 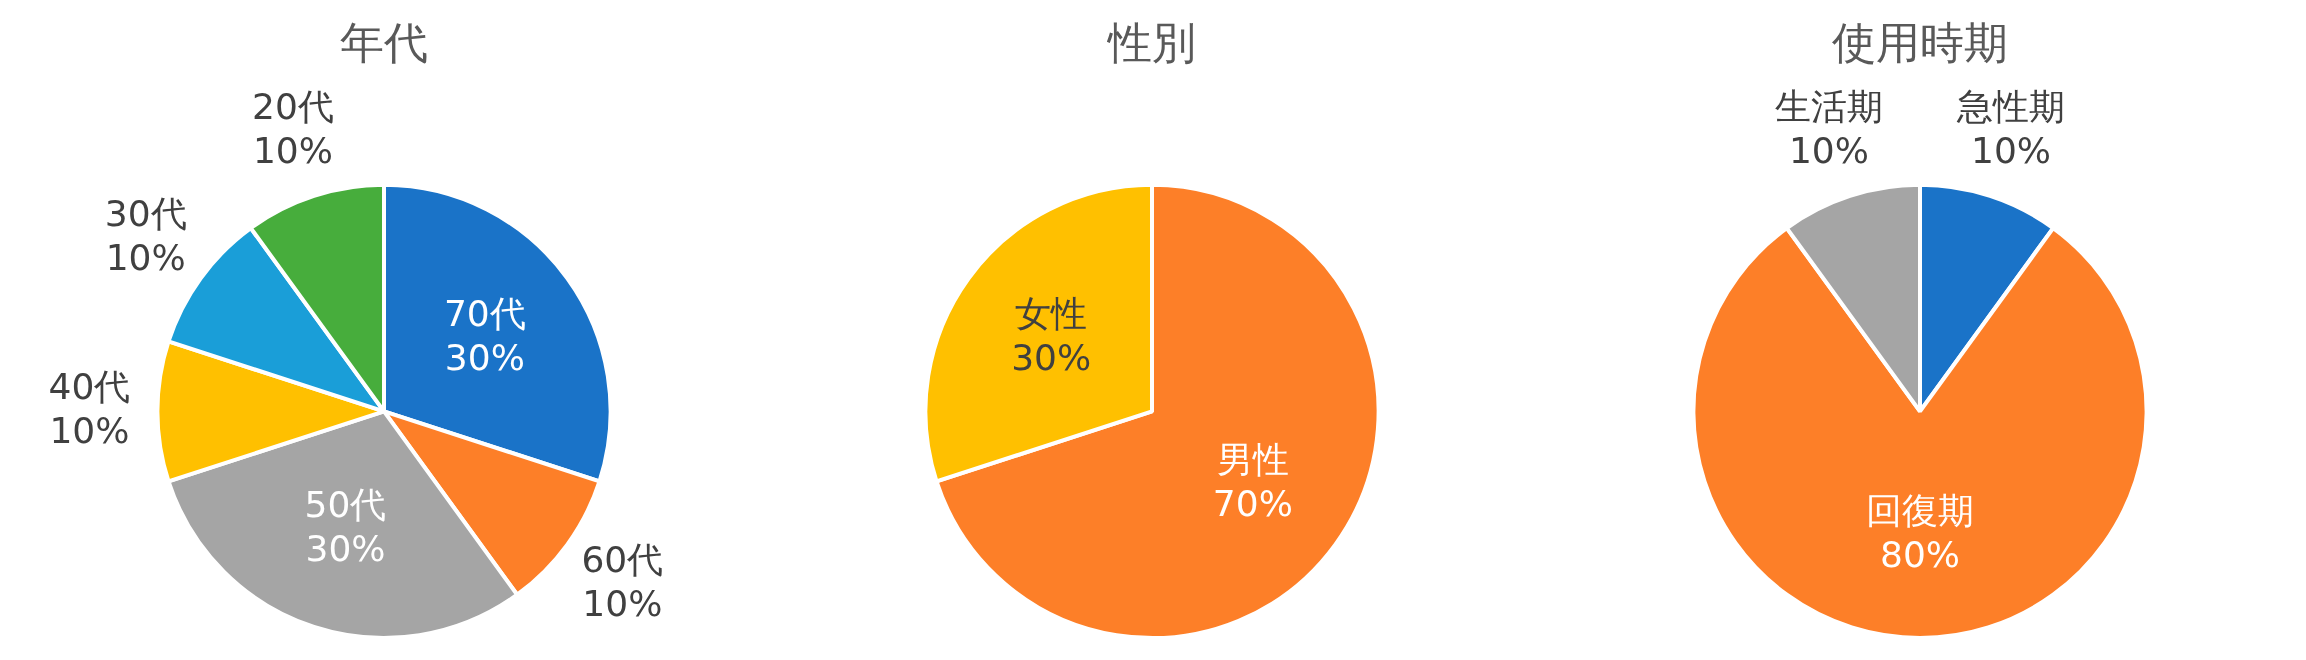 I want to click on data-label: 70%, so click(x=1252, y=504).